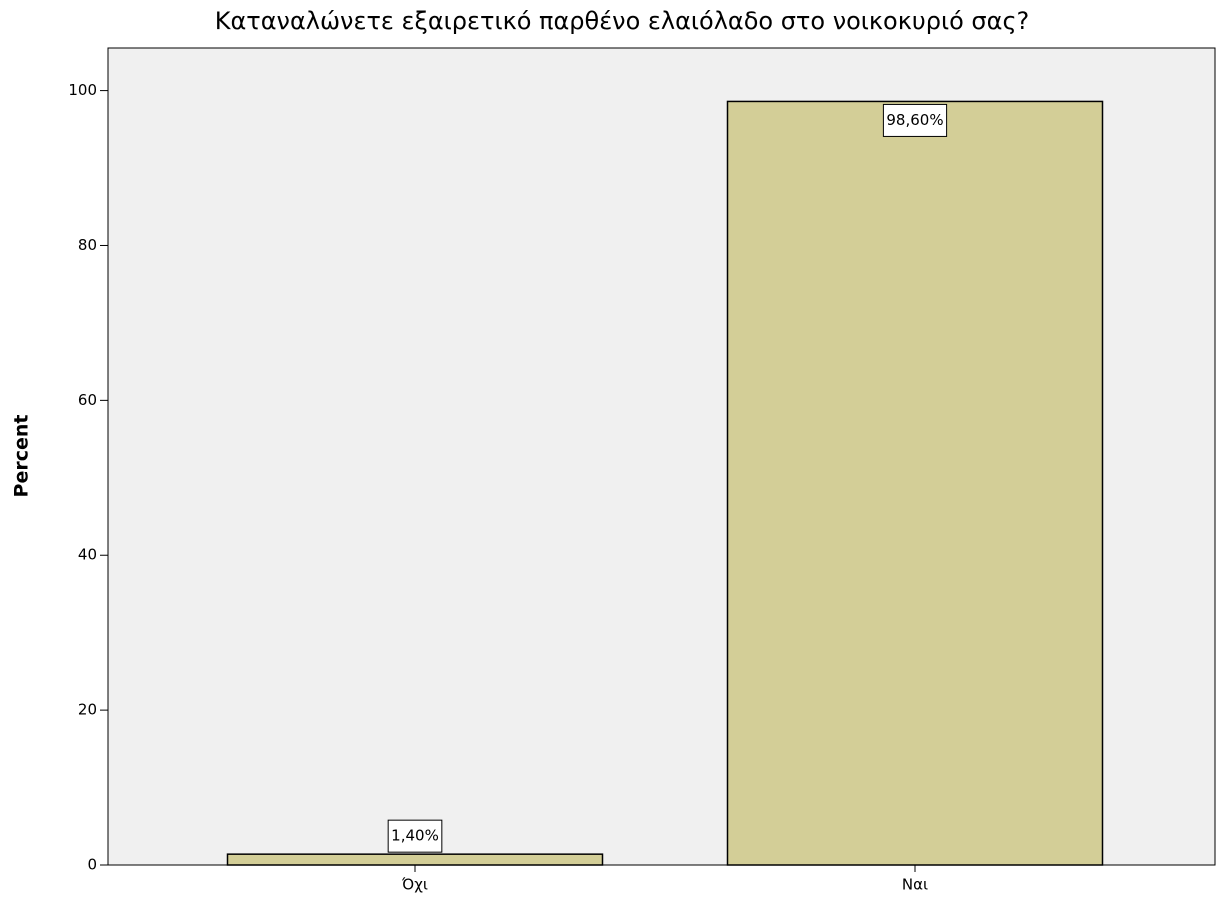 This screenshot has height=911, width=1222. I want to click on x-tick-label: Όχι, so click(414, 885).